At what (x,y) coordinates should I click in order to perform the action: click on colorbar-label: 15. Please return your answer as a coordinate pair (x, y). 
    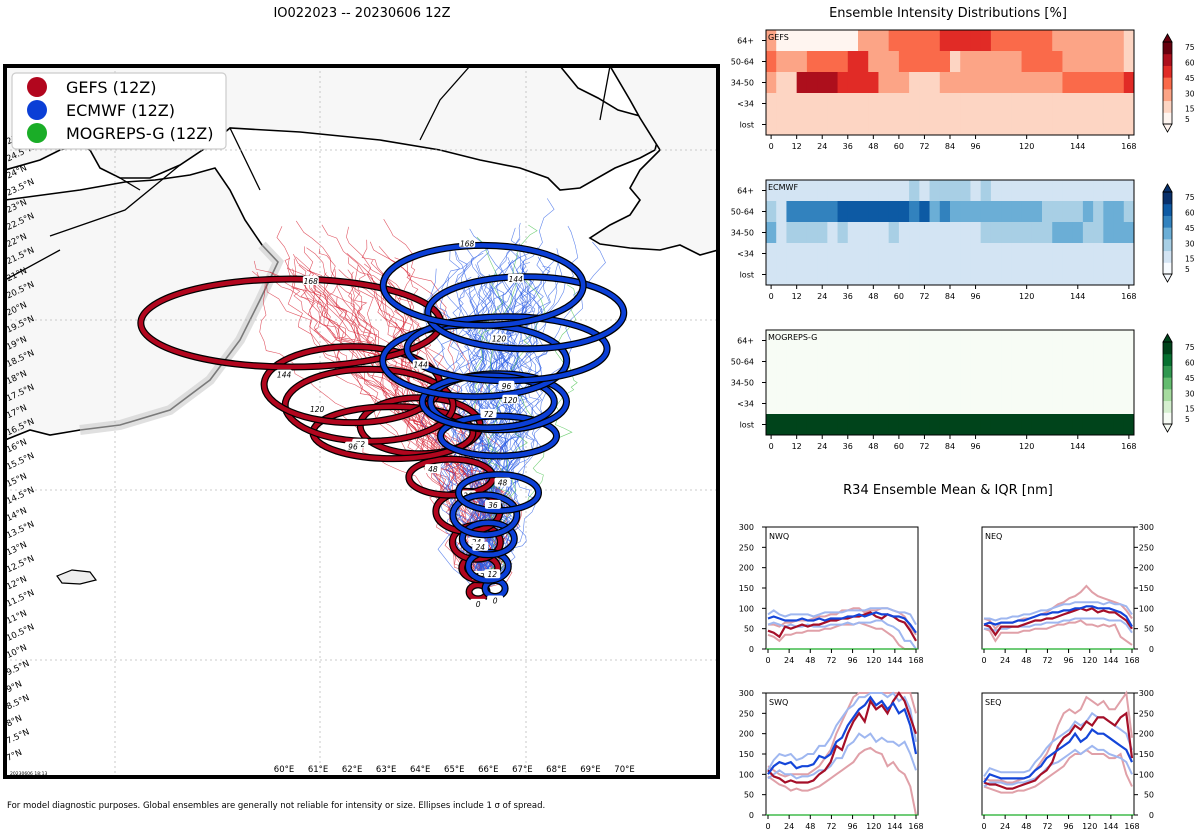
    Looking at the image, I should click on (1190, 109).